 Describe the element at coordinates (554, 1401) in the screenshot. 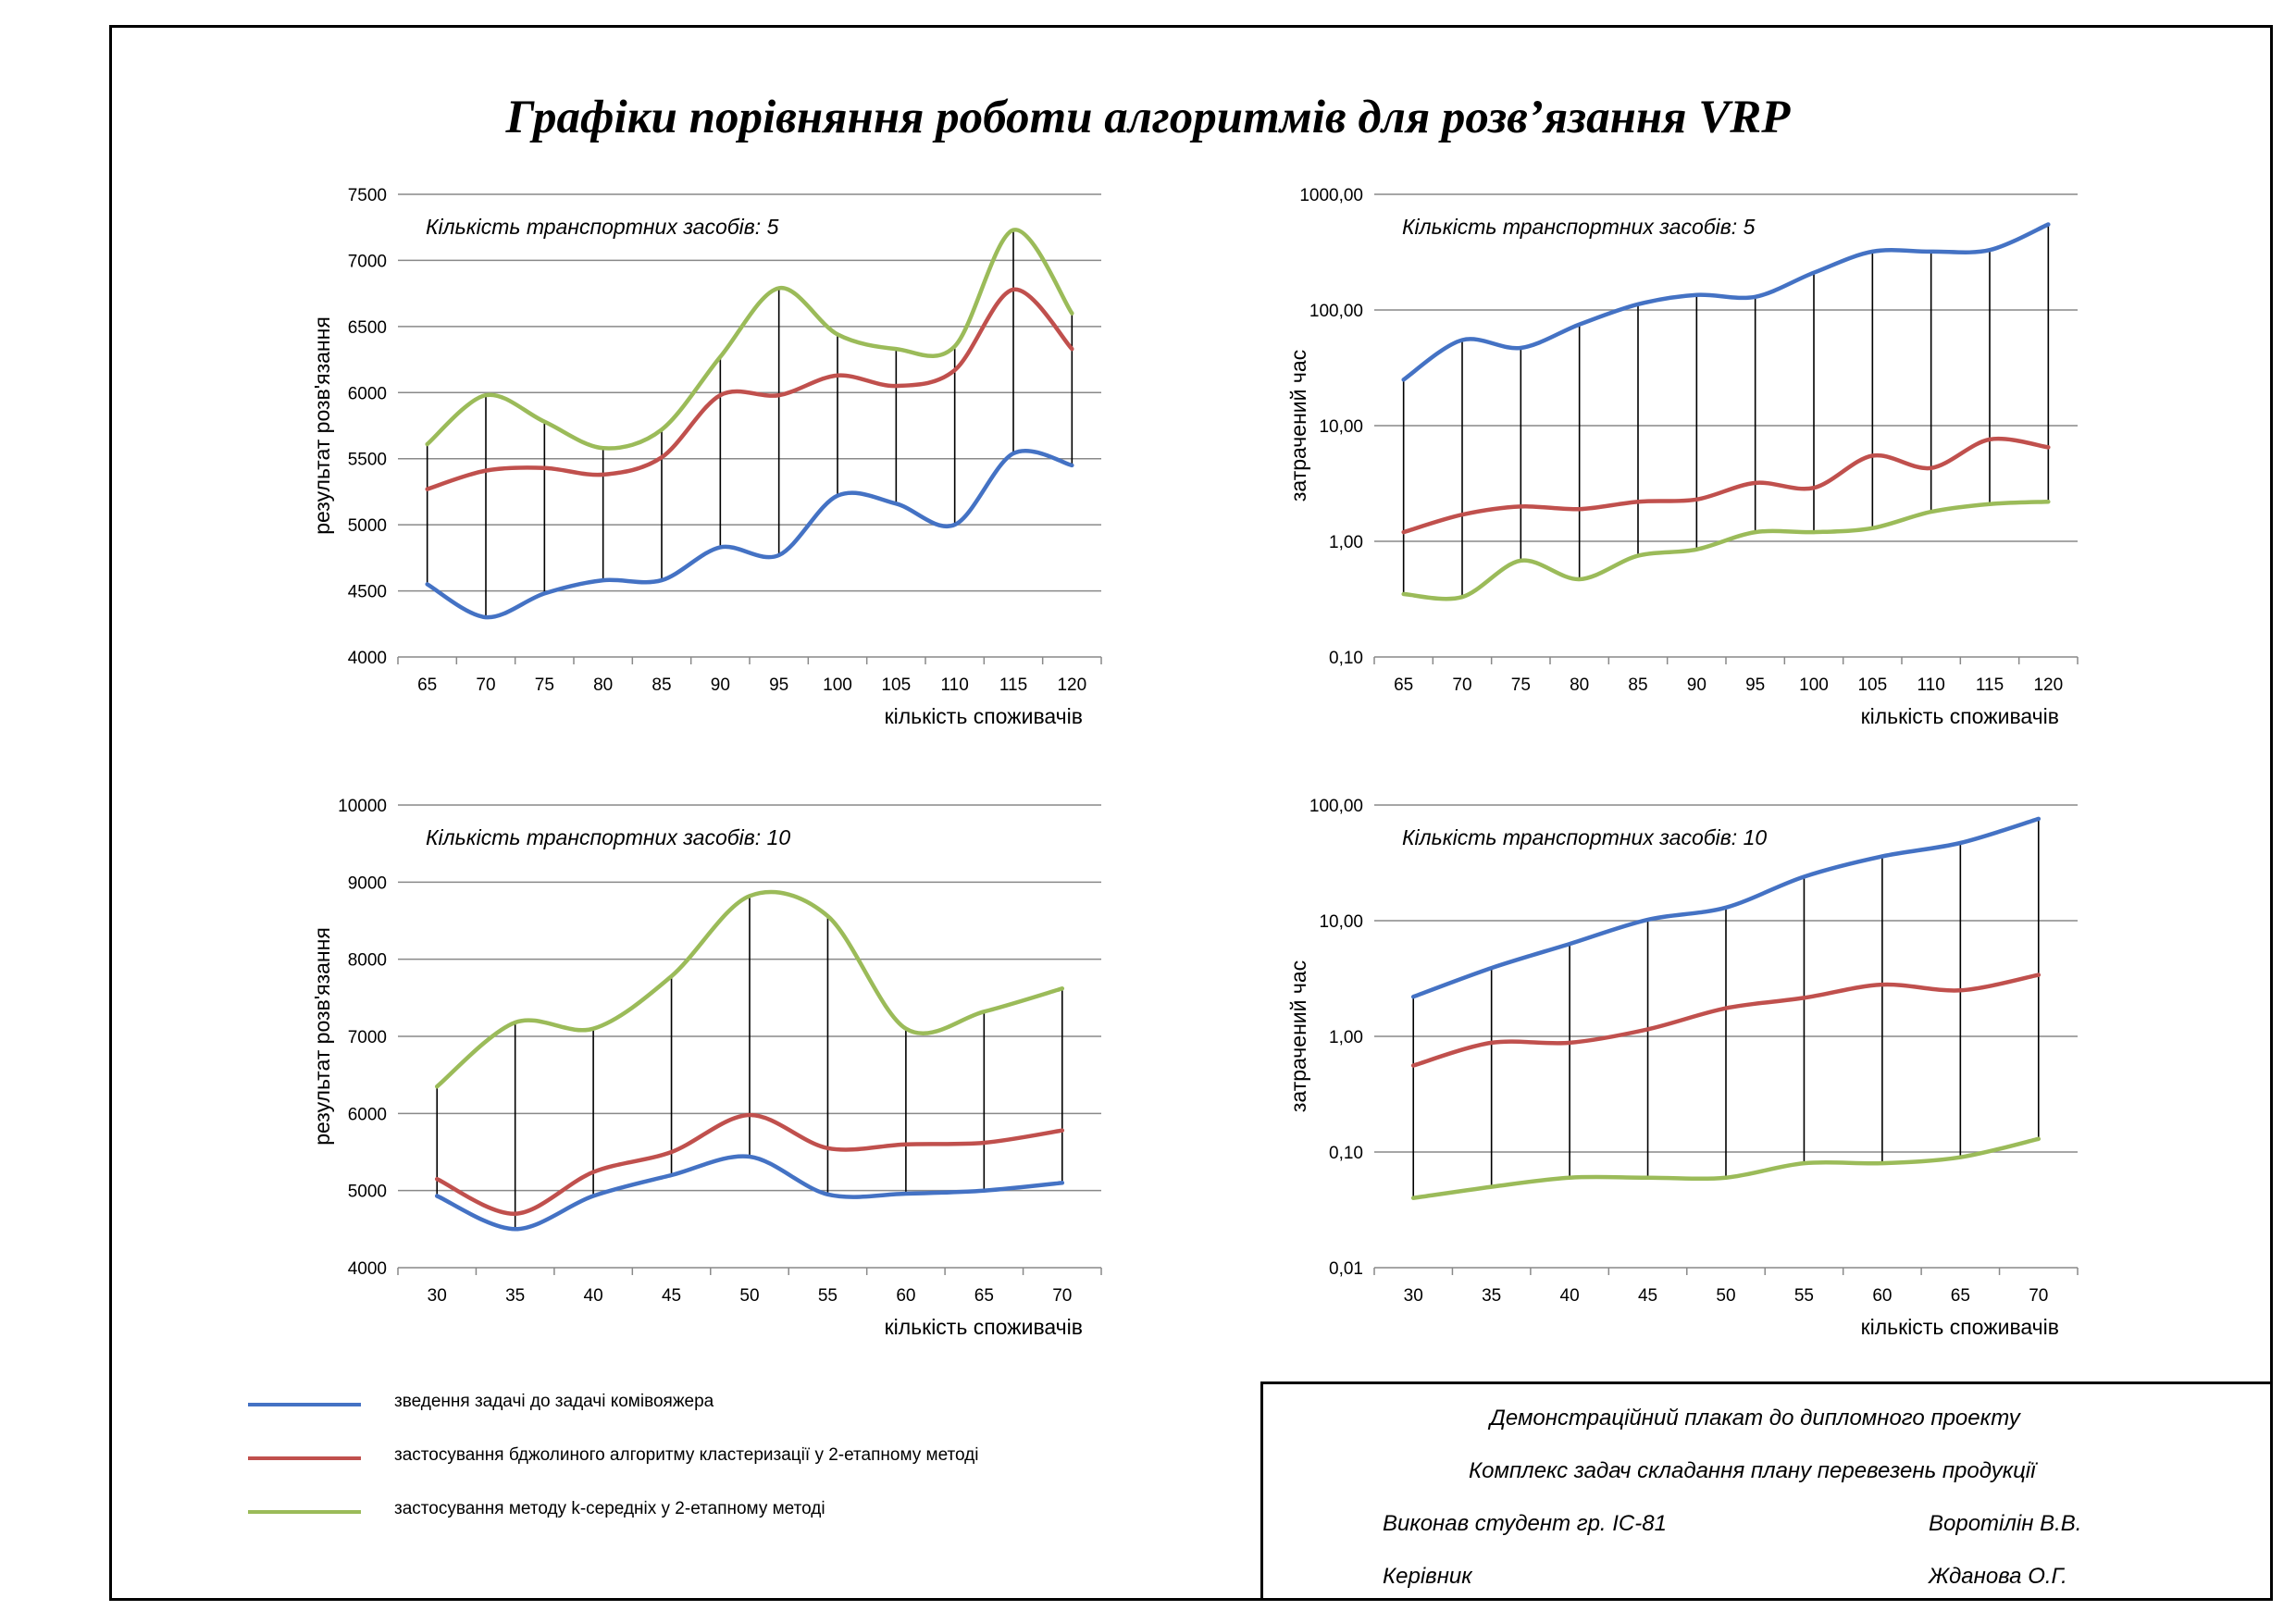

I see `legend-label: зведення задачі до задачі комівояжера` at that location.